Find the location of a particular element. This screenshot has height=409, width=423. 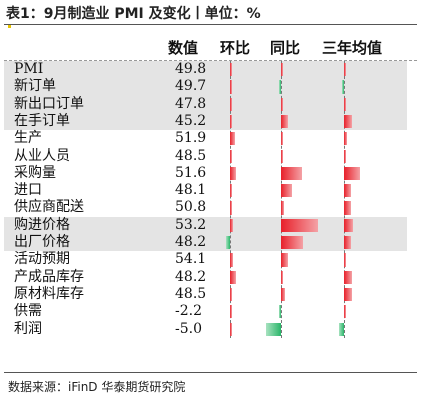

row-label: 供需 is located at coordinates (28, 311).